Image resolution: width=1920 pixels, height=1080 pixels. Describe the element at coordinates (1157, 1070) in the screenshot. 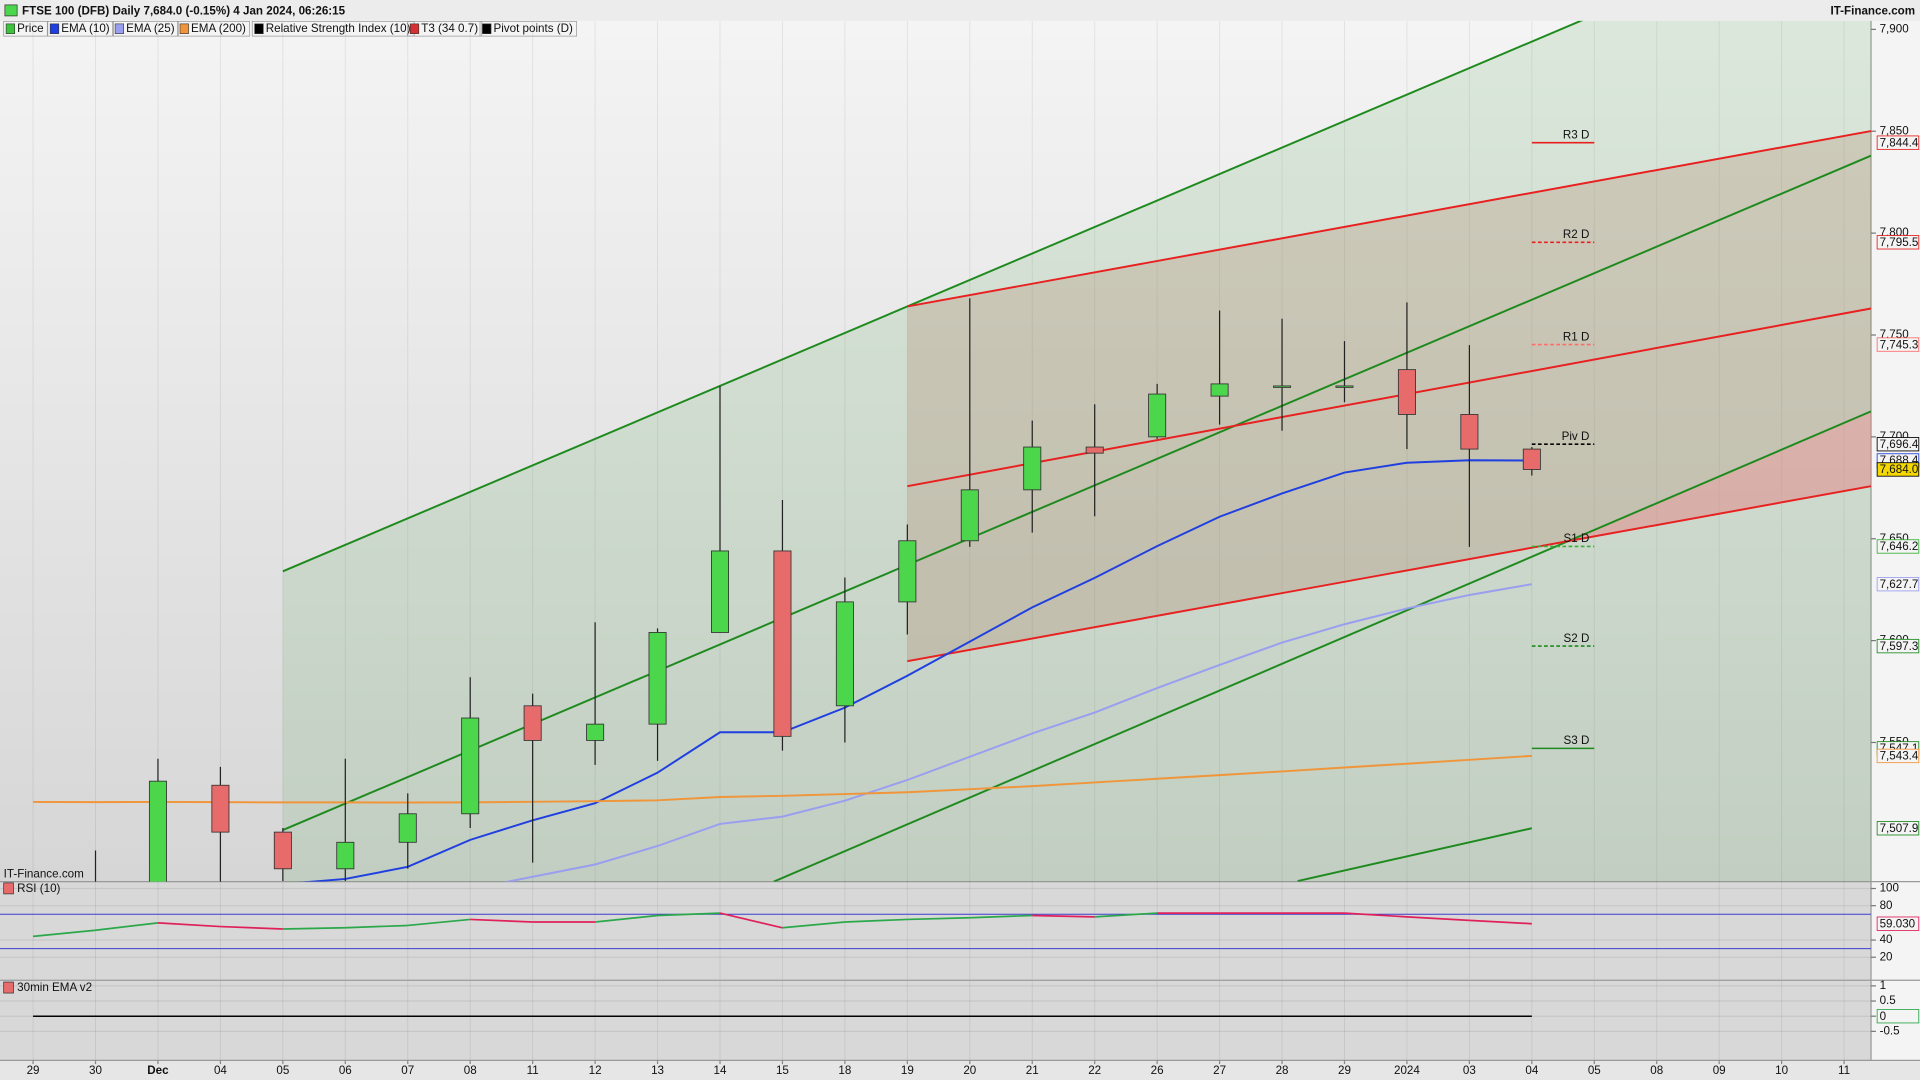

I see `x-tick-label: 26` at that location.